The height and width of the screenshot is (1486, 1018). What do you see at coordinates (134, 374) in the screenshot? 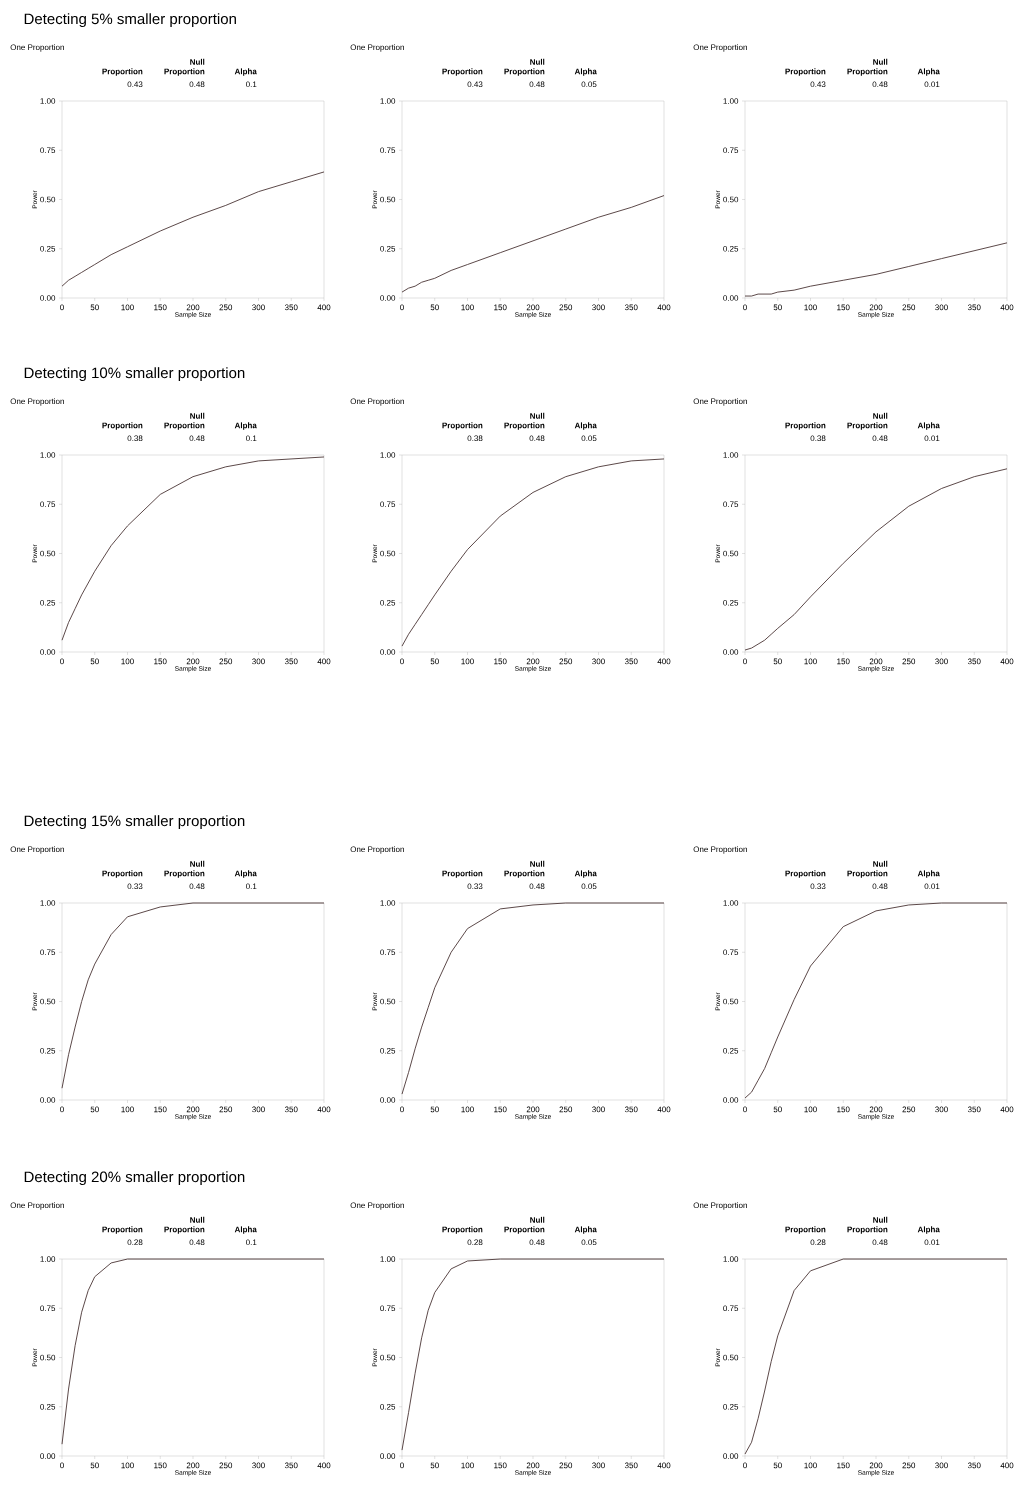
I see `chart-title: Detecting 10% smaller proportion` at bounding box center [134, 374].